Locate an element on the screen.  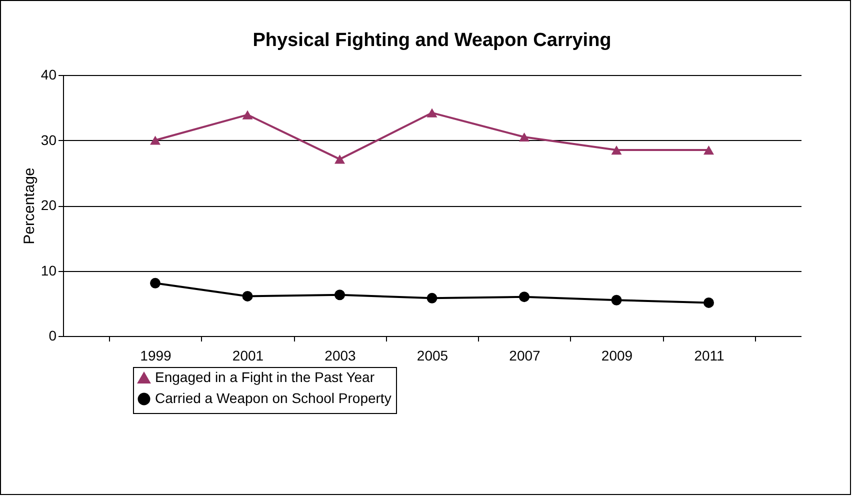
legend-label: Carried a Weapon on School Property is located at coordinates (273, 398).